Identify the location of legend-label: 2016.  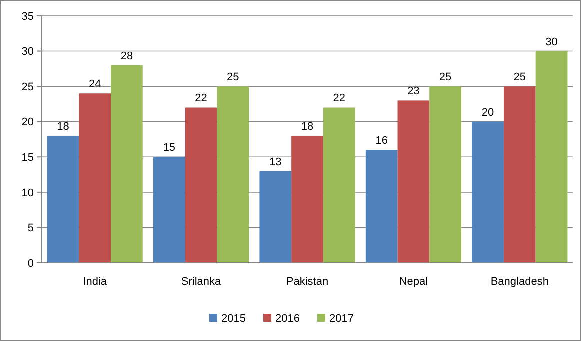
(288, 318).